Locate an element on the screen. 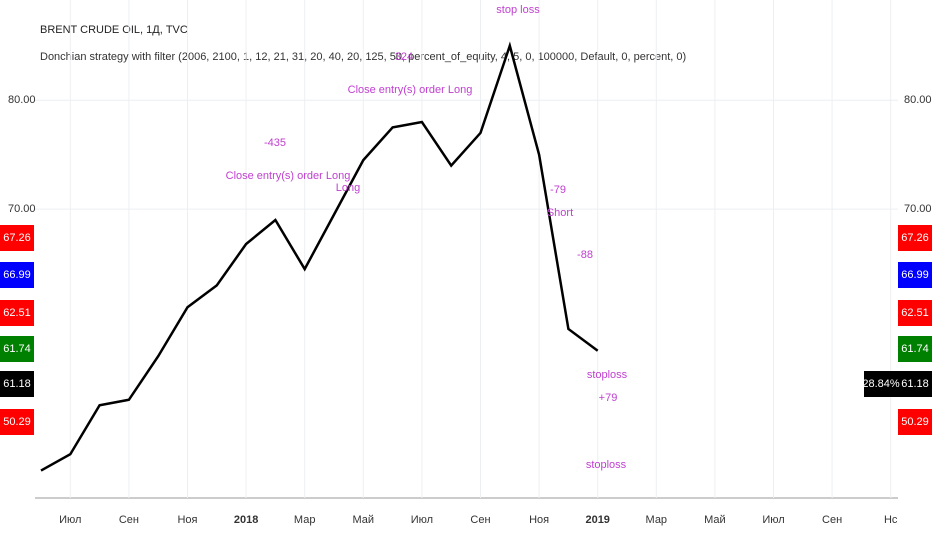 The image size is (932, 550). annotation: Long is located at coordinates (348, 188).